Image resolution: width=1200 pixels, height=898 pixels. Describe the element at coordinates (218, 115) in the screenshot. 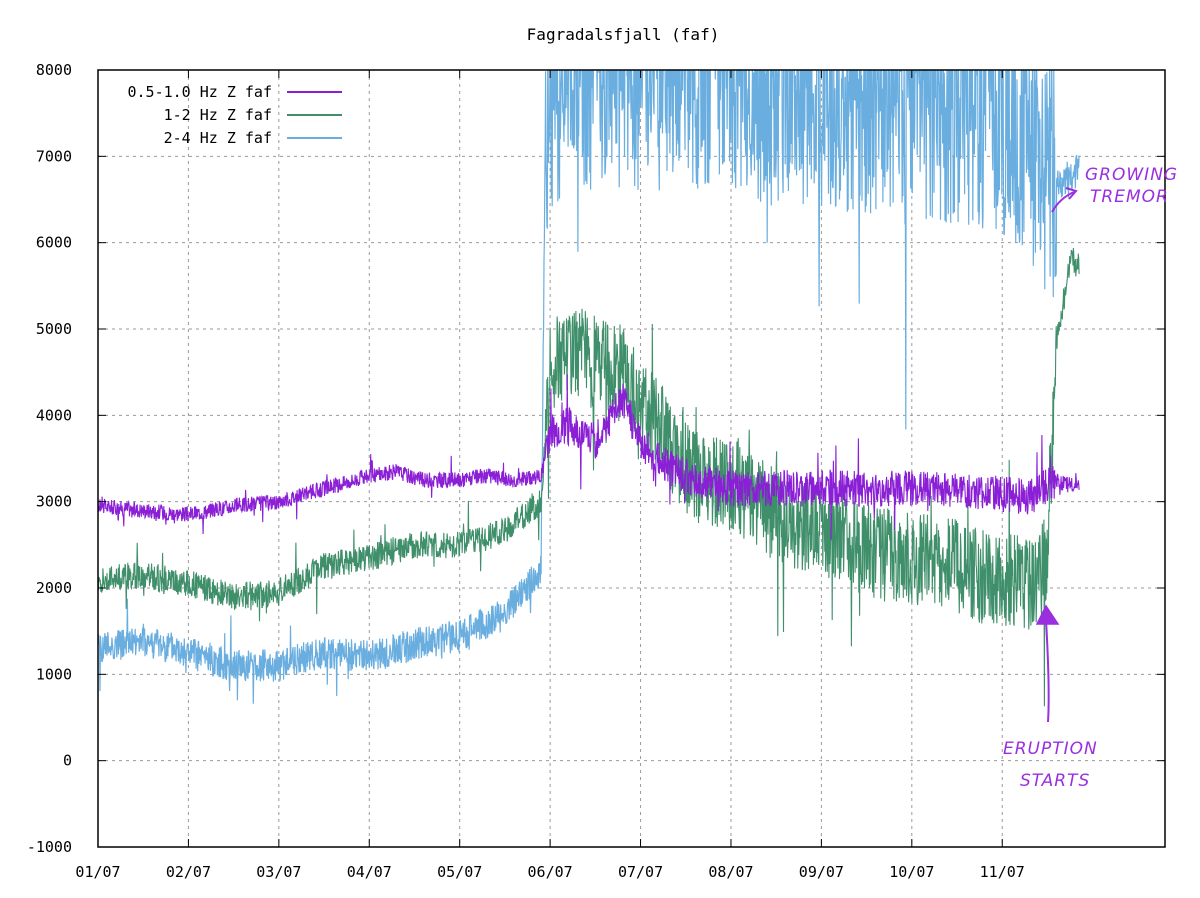

I see `legend-label-series-2: 1-2 Hz Z faf` at that location.